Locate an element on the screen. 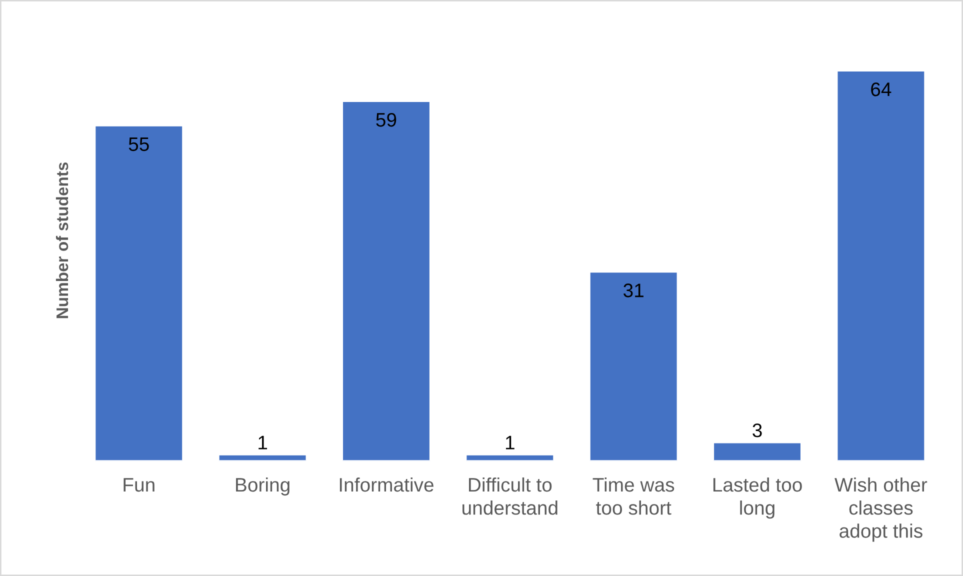 Image resolution: width=963 pixels, height=576 pixels. data-label: 3 is located at coordinates (757, 431).